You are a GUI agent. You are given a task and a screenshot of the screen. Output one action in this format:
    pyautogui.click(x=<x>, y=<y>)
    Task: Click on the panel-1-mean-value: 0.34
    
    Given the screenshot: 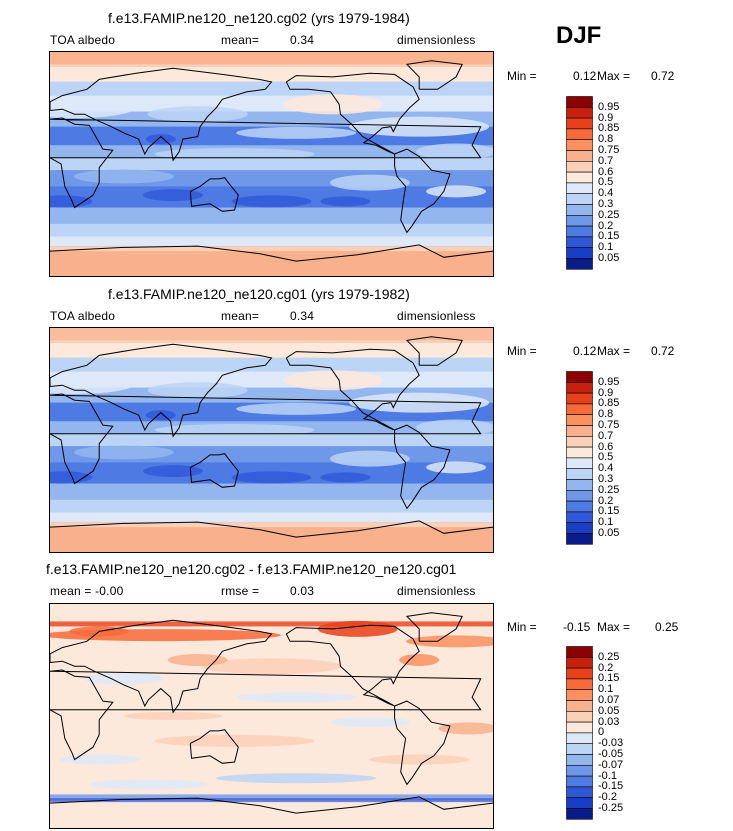 What is the action you would take?
    pyautogui.click(x=302, y=40)
    